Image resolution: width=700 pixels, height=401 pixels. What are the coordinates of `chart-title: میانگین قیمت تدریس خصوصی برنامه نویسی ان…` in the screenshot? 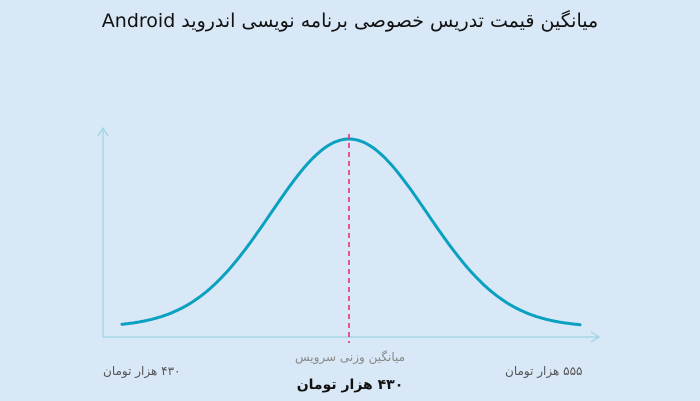 It's located at (350, 21).